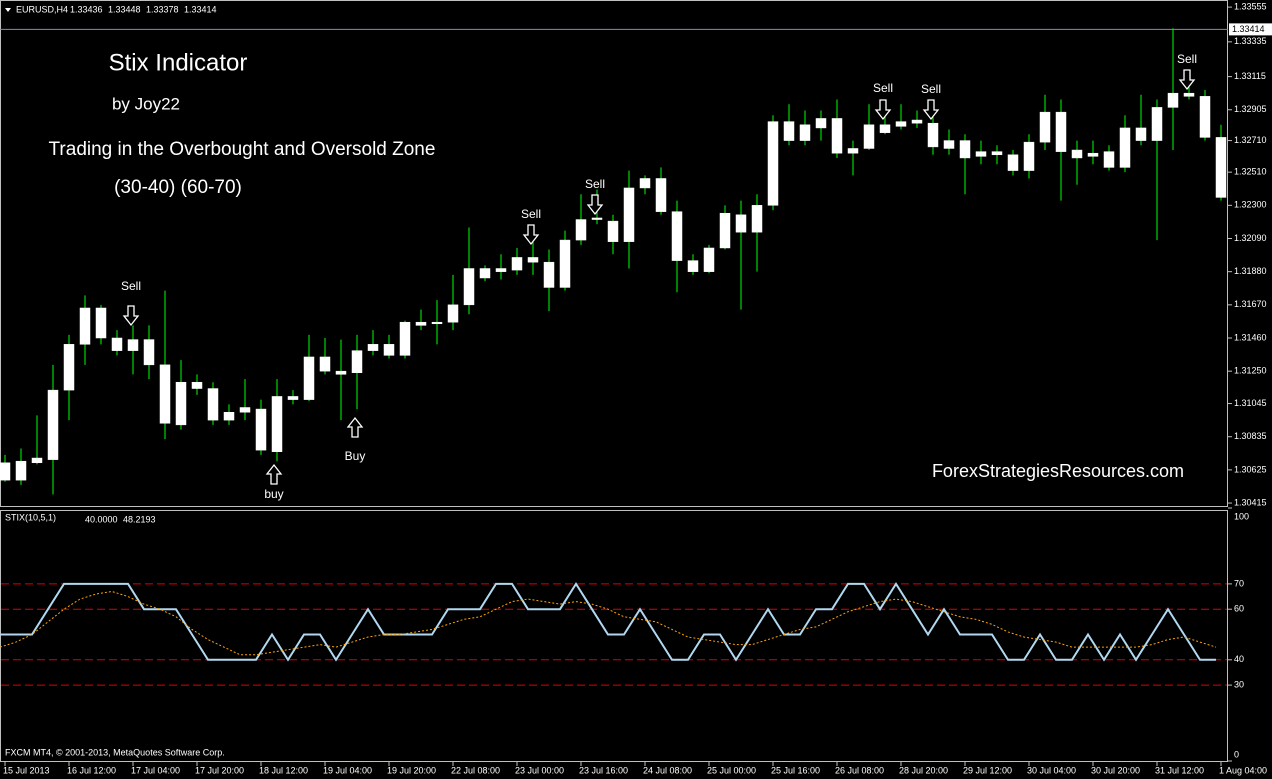  Describe the element at coordinates (987, 770) in the screenshot. I see `x-tick-label: 29 Jul 12:00` at that location.